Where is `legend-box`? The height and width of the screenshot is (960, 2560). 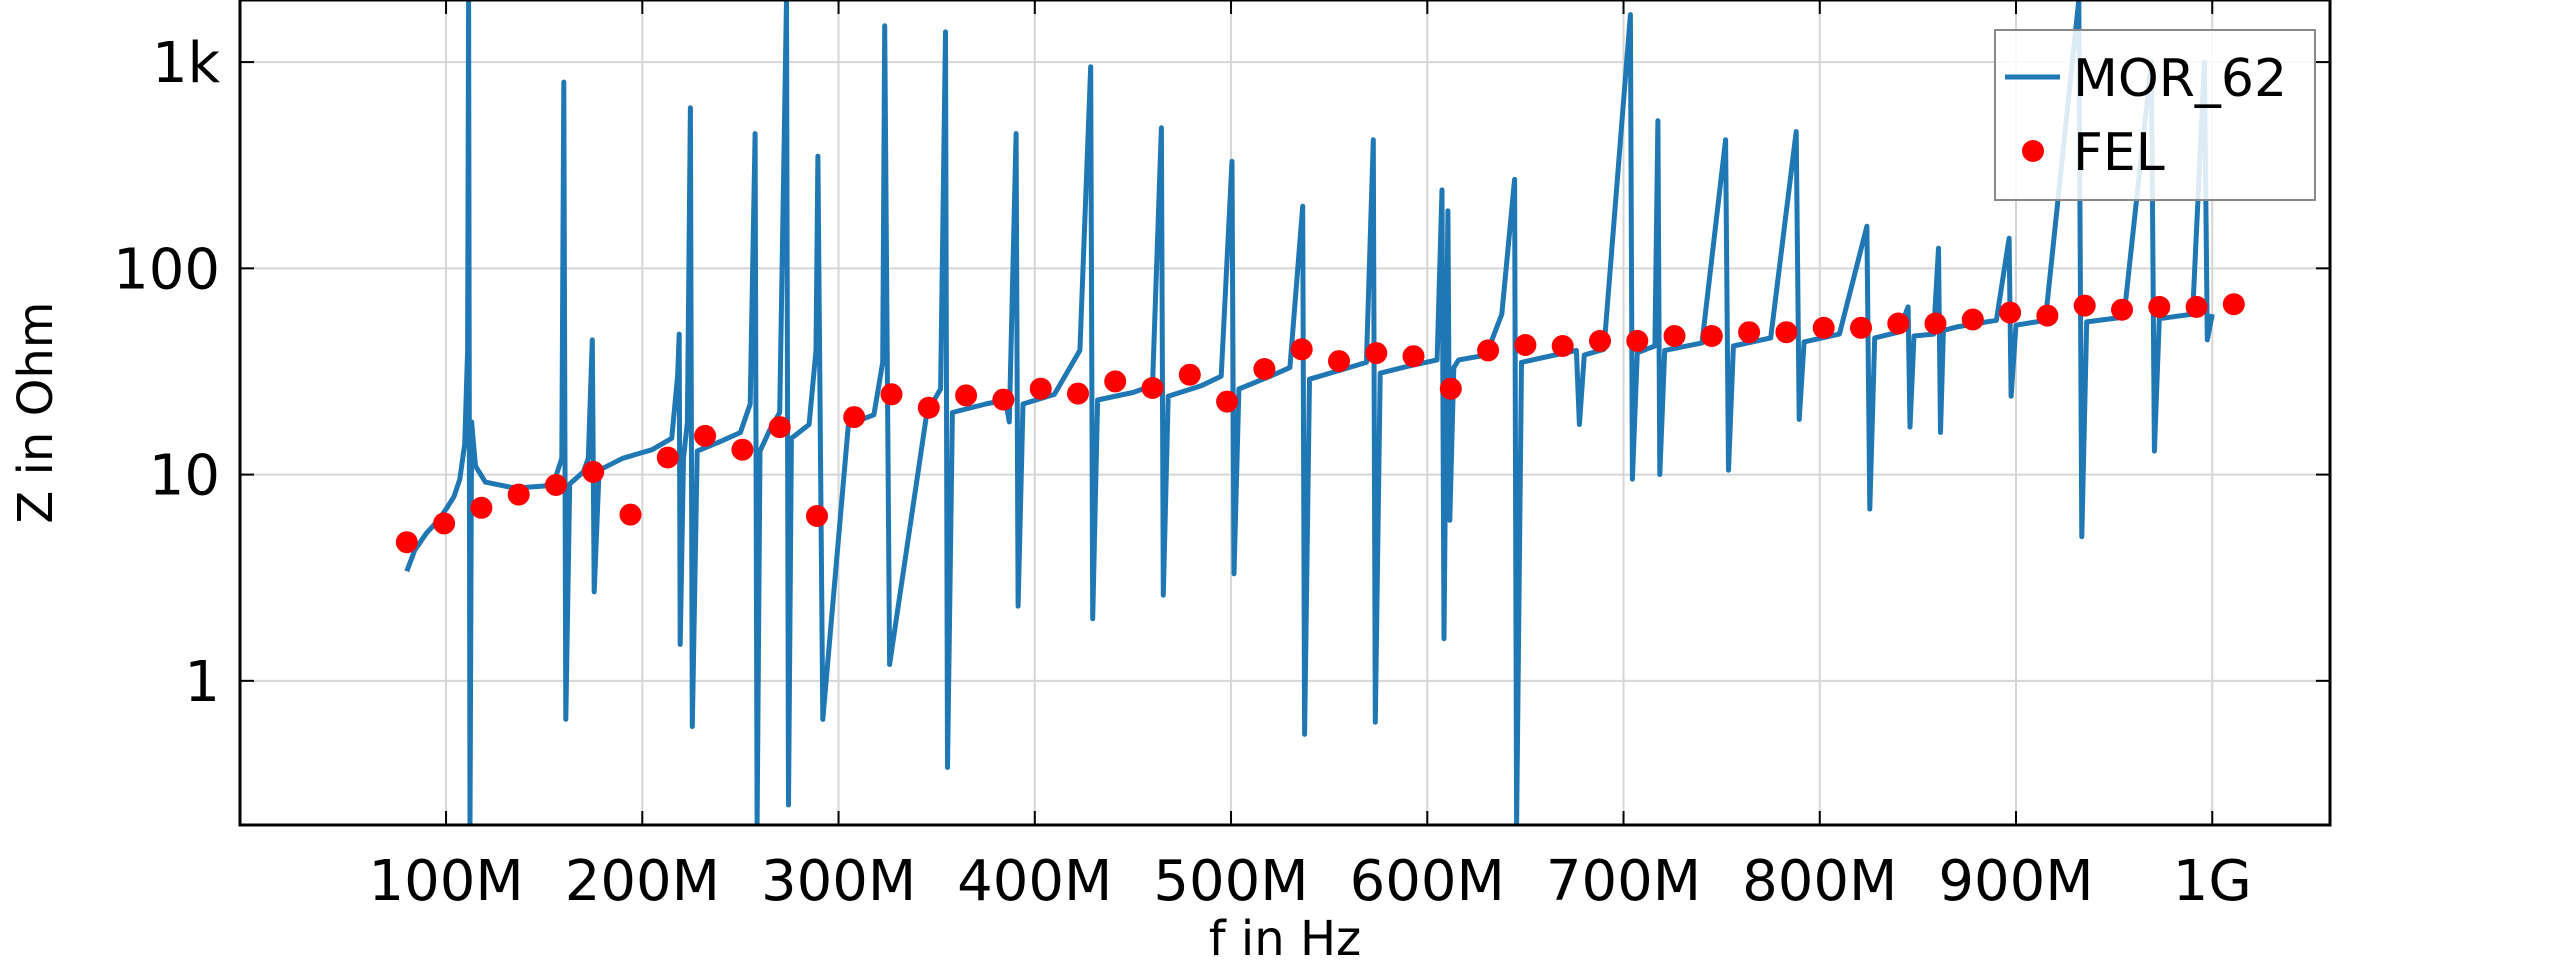 legend-box is located at coordinates (2155, 115).